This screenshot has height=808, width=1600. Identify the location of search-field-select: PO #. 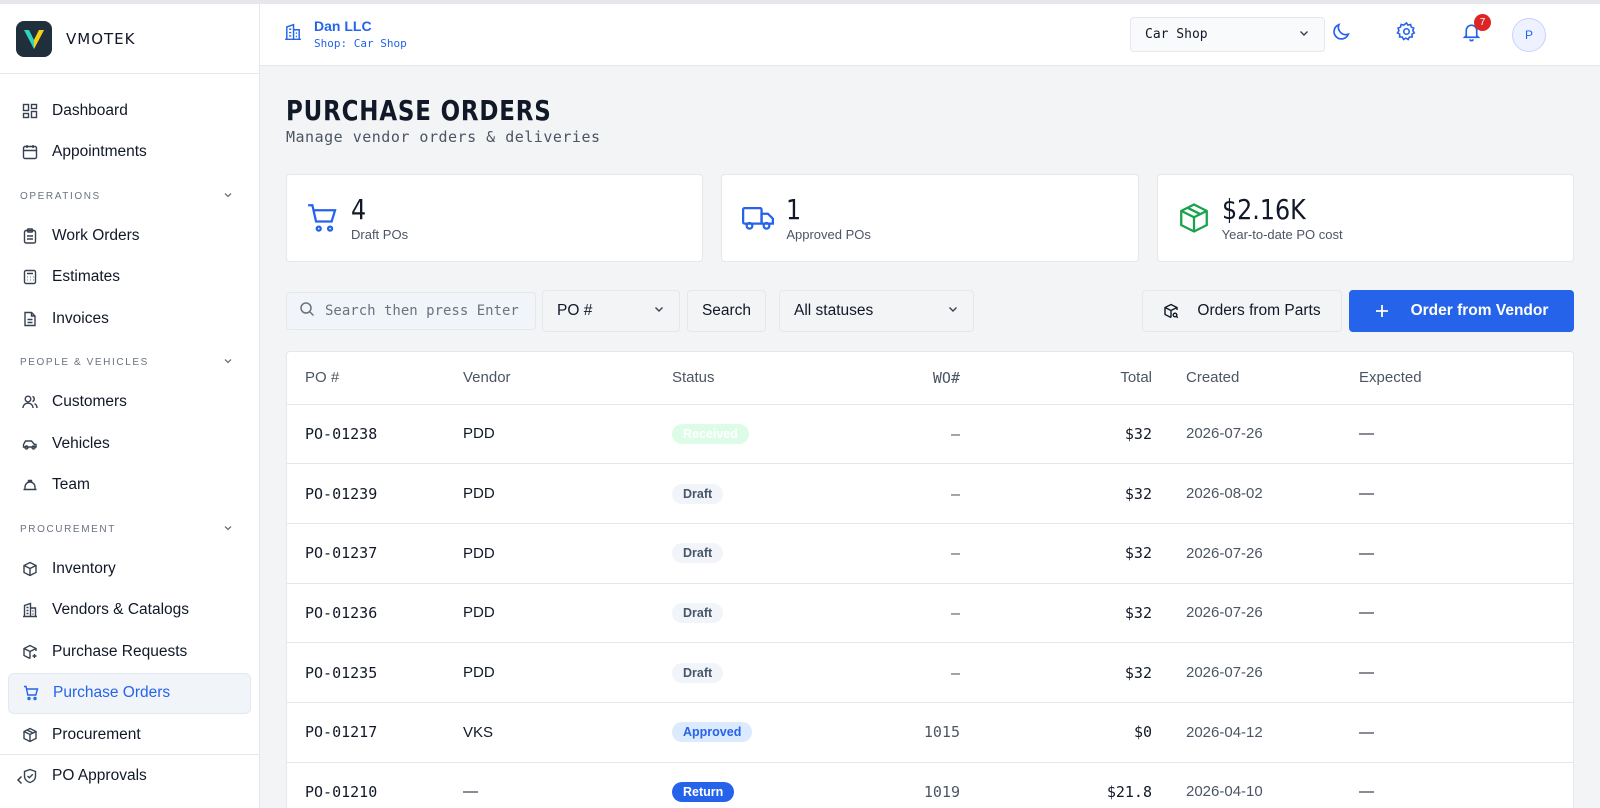
(611, 311).